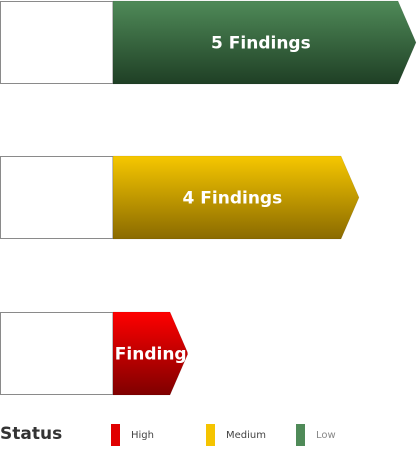 The width and height of the screenshot is (417, 455). I want to click on legend-title: Status, so click(31, 434).